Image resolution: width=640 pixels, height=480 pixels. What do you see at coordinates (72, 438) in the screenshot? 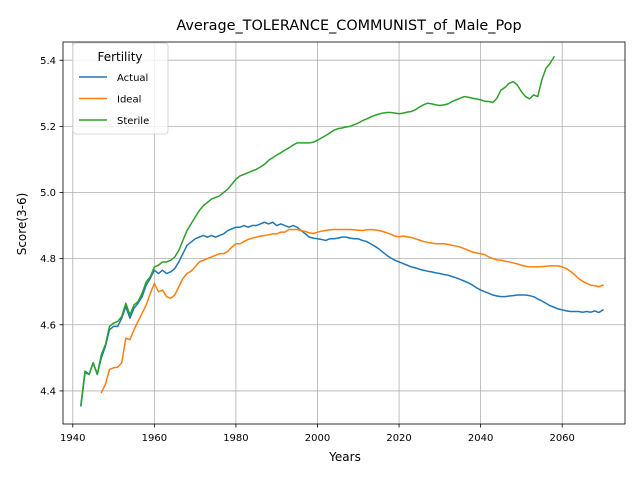
I see `x-tick-label: 1940` at bounding box center [72, 438].